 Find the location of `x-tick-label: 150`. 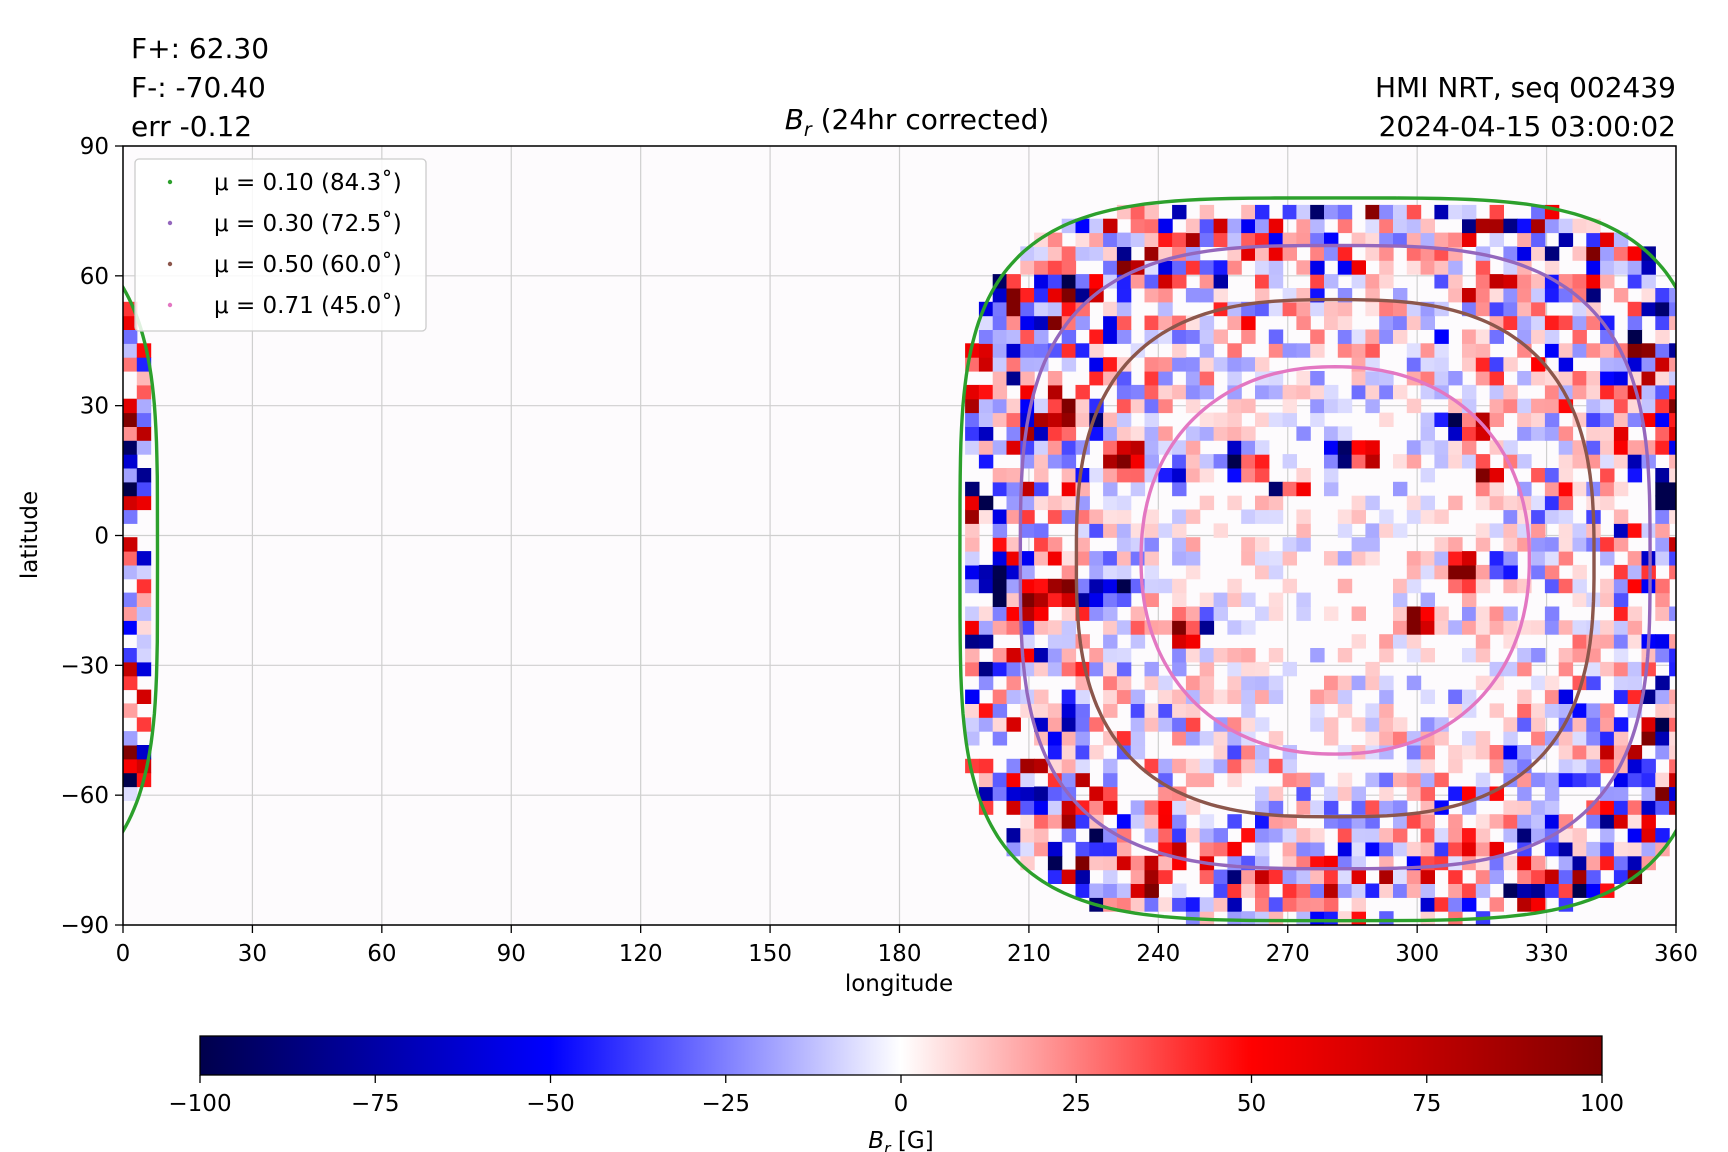

x-tick-label: 150 is located at coordinates (770, 954).